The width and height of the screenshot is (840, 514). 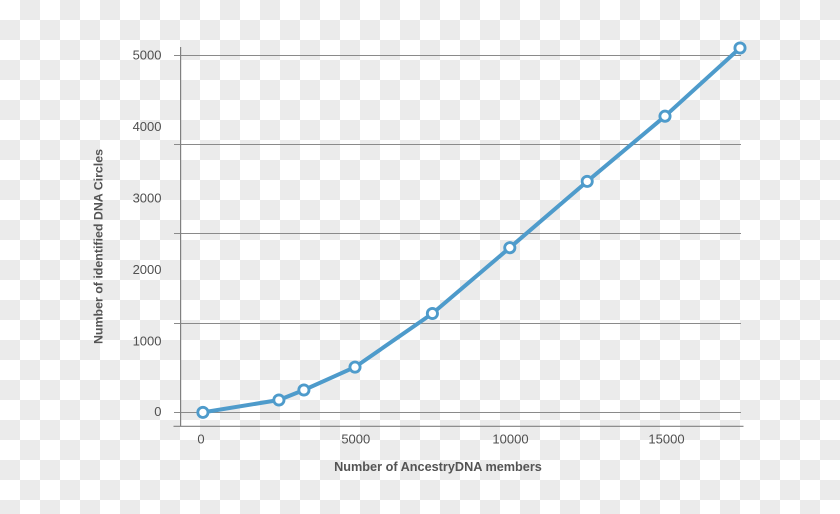 I want to click on svg-text: 2000, so click(x=147, y=269).